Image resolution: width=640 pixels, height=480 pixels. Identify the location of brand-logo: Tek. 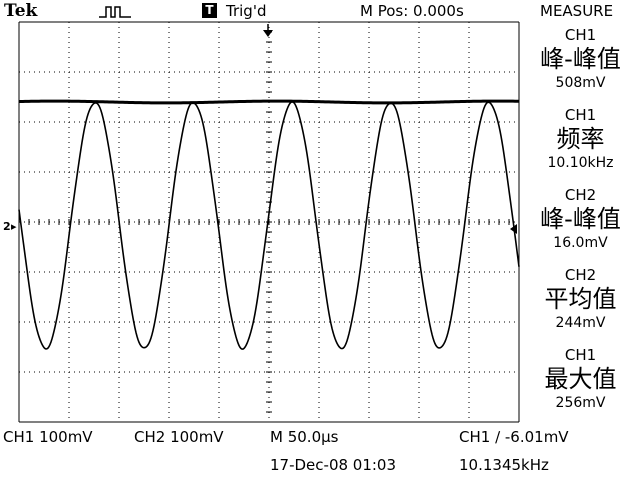
(21, 11).